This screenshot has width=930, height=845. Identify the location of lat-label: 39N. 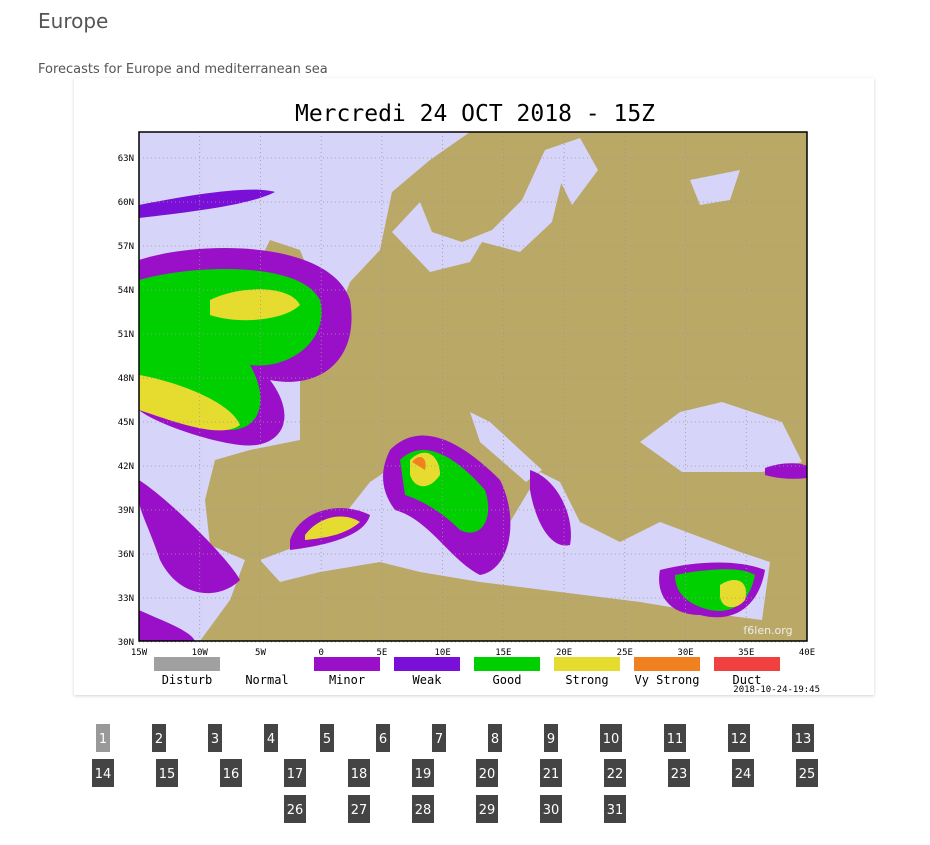
(126, 511).